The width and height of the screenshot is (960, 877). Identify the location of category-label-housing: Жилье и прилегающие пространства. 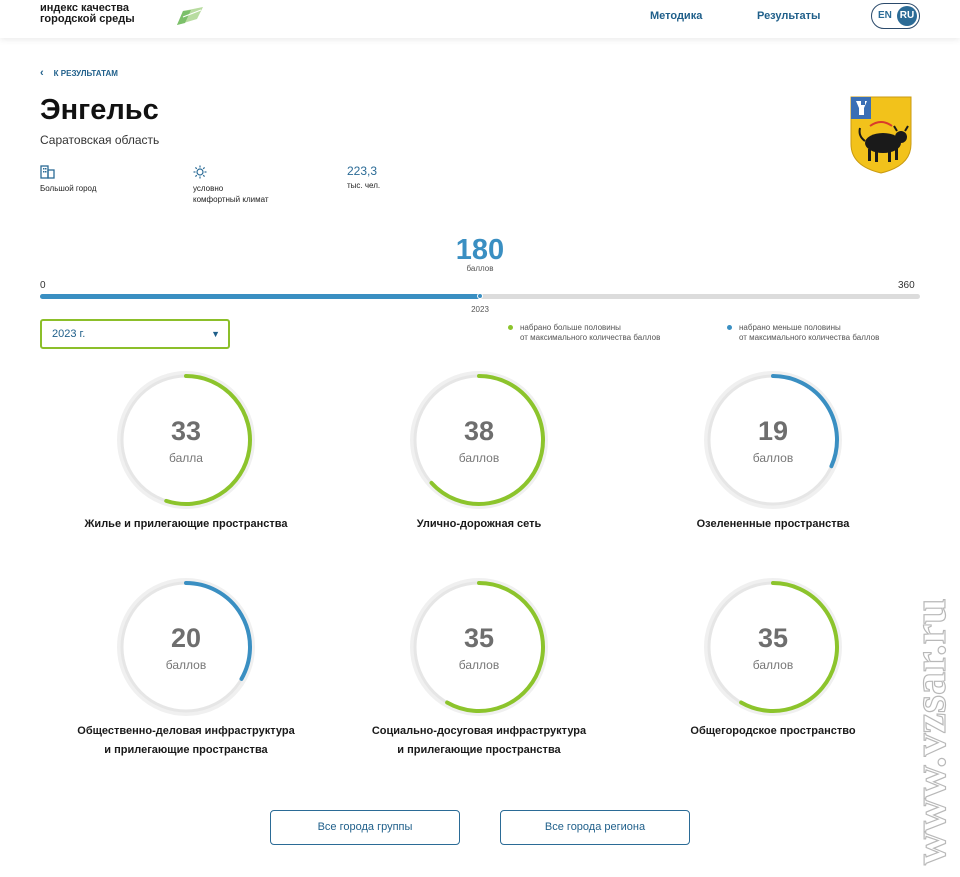
(186, 524).